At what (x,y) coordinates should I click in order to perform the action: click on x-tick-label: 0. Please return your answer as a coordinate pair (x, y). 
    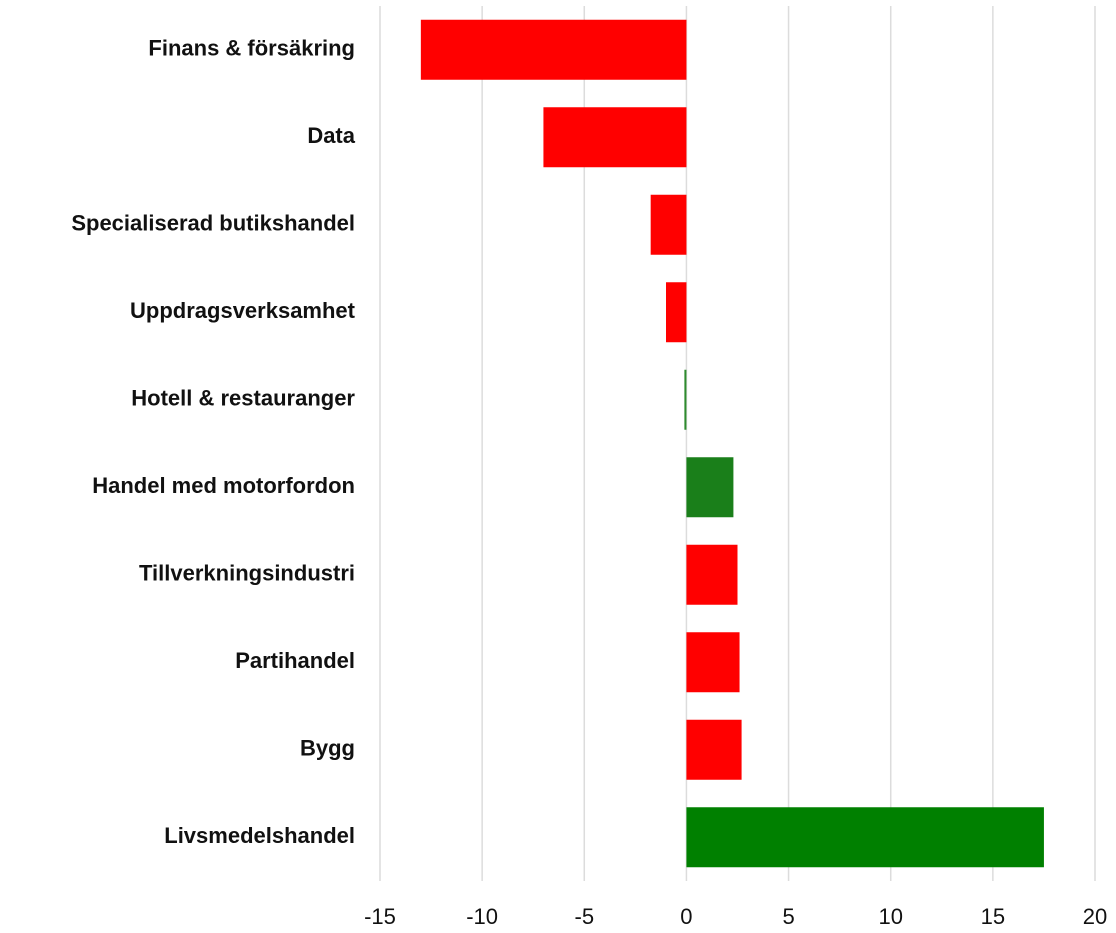
    Looking at the image, I should click on (686, 916).